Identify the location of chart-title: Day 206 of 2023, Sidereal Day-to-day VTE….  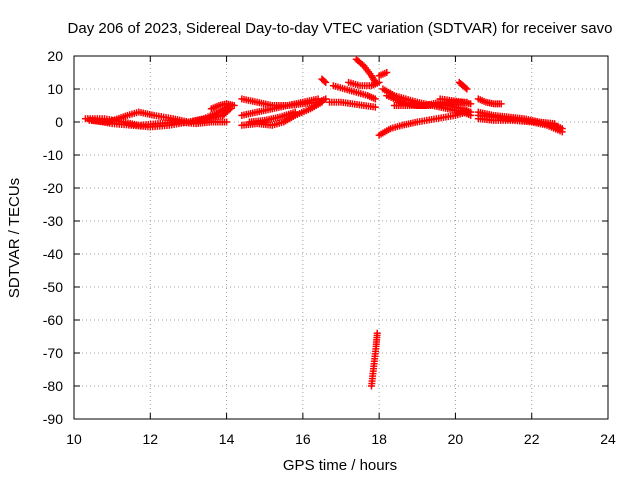
(340, 28).